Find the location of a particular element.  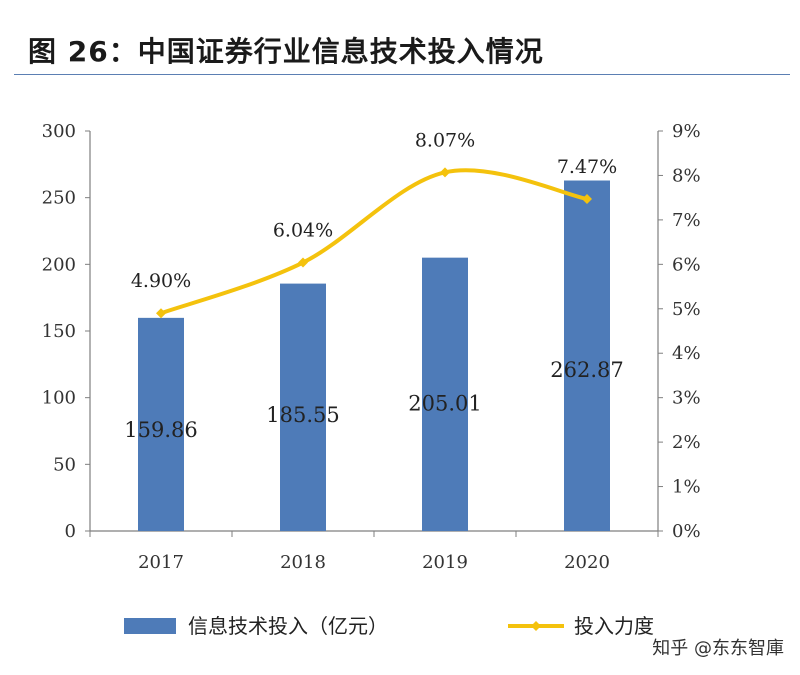

line-point-label: 7.47% is located at coordinates (587, 167).